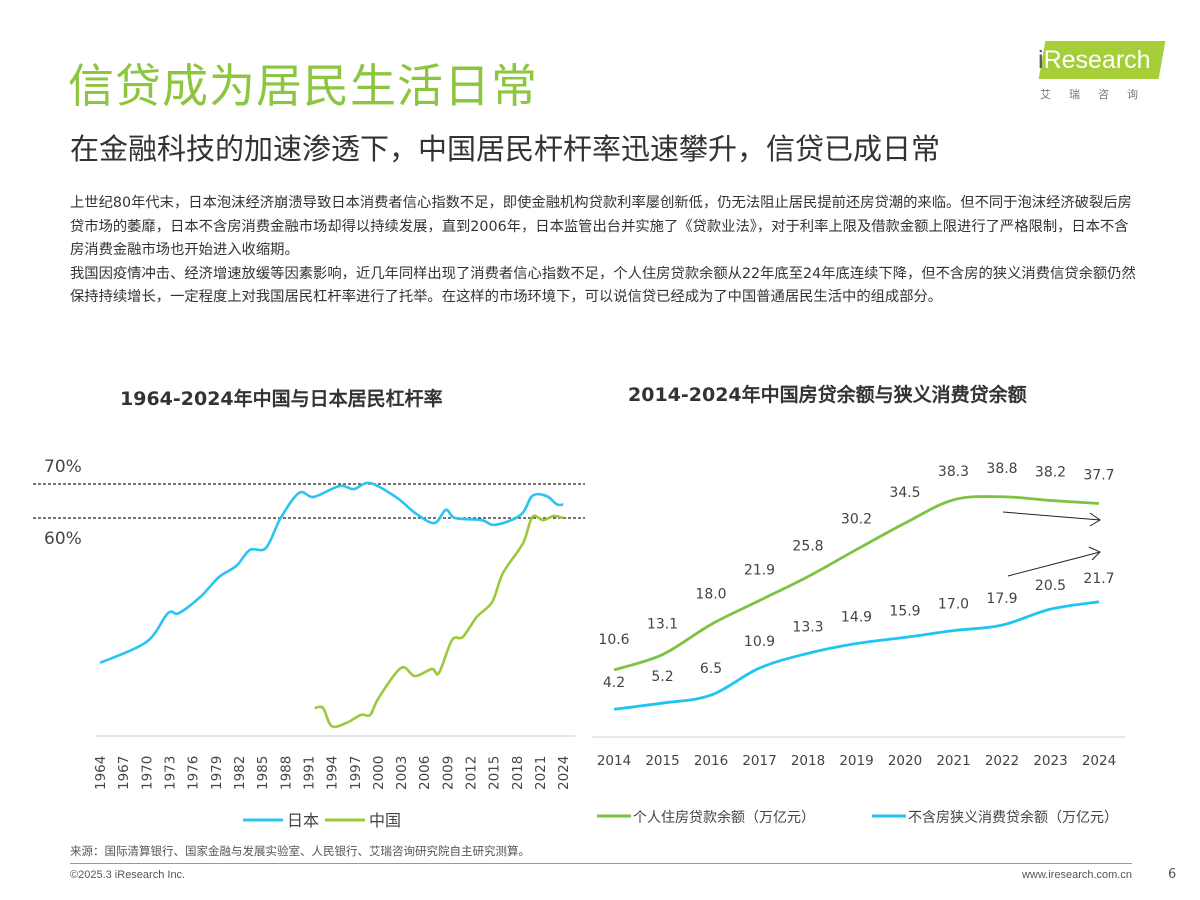 This screenshot has width=1200, height=900. Describe the element at coordinates (1054, 564) in the screenshot. I see `arrow-up-trend` at that location.